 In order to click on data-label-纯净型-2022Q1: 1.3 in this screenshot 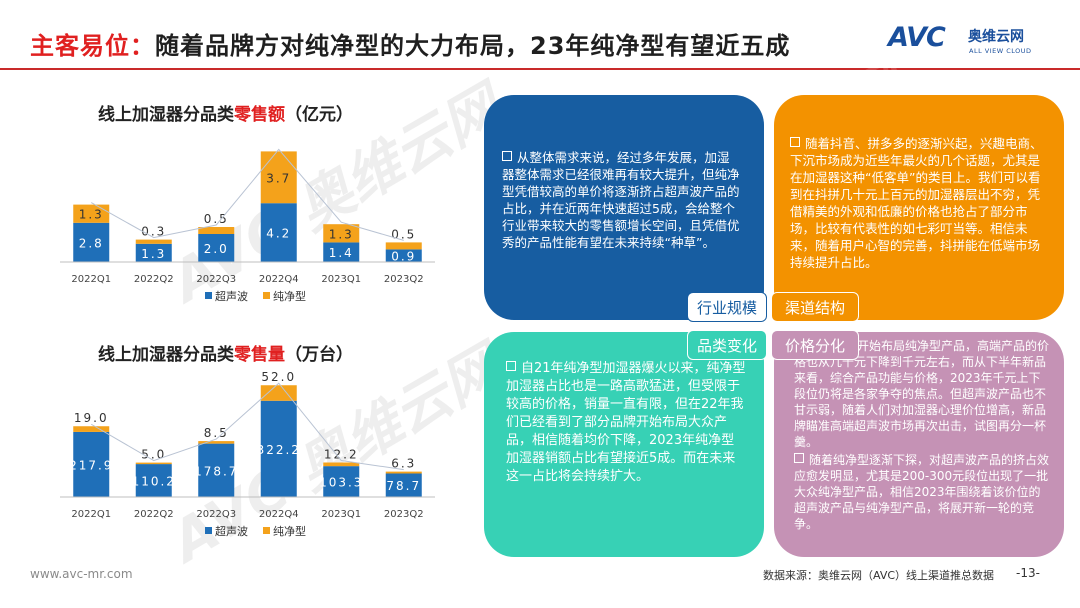, I will do `click(91, 215)`.